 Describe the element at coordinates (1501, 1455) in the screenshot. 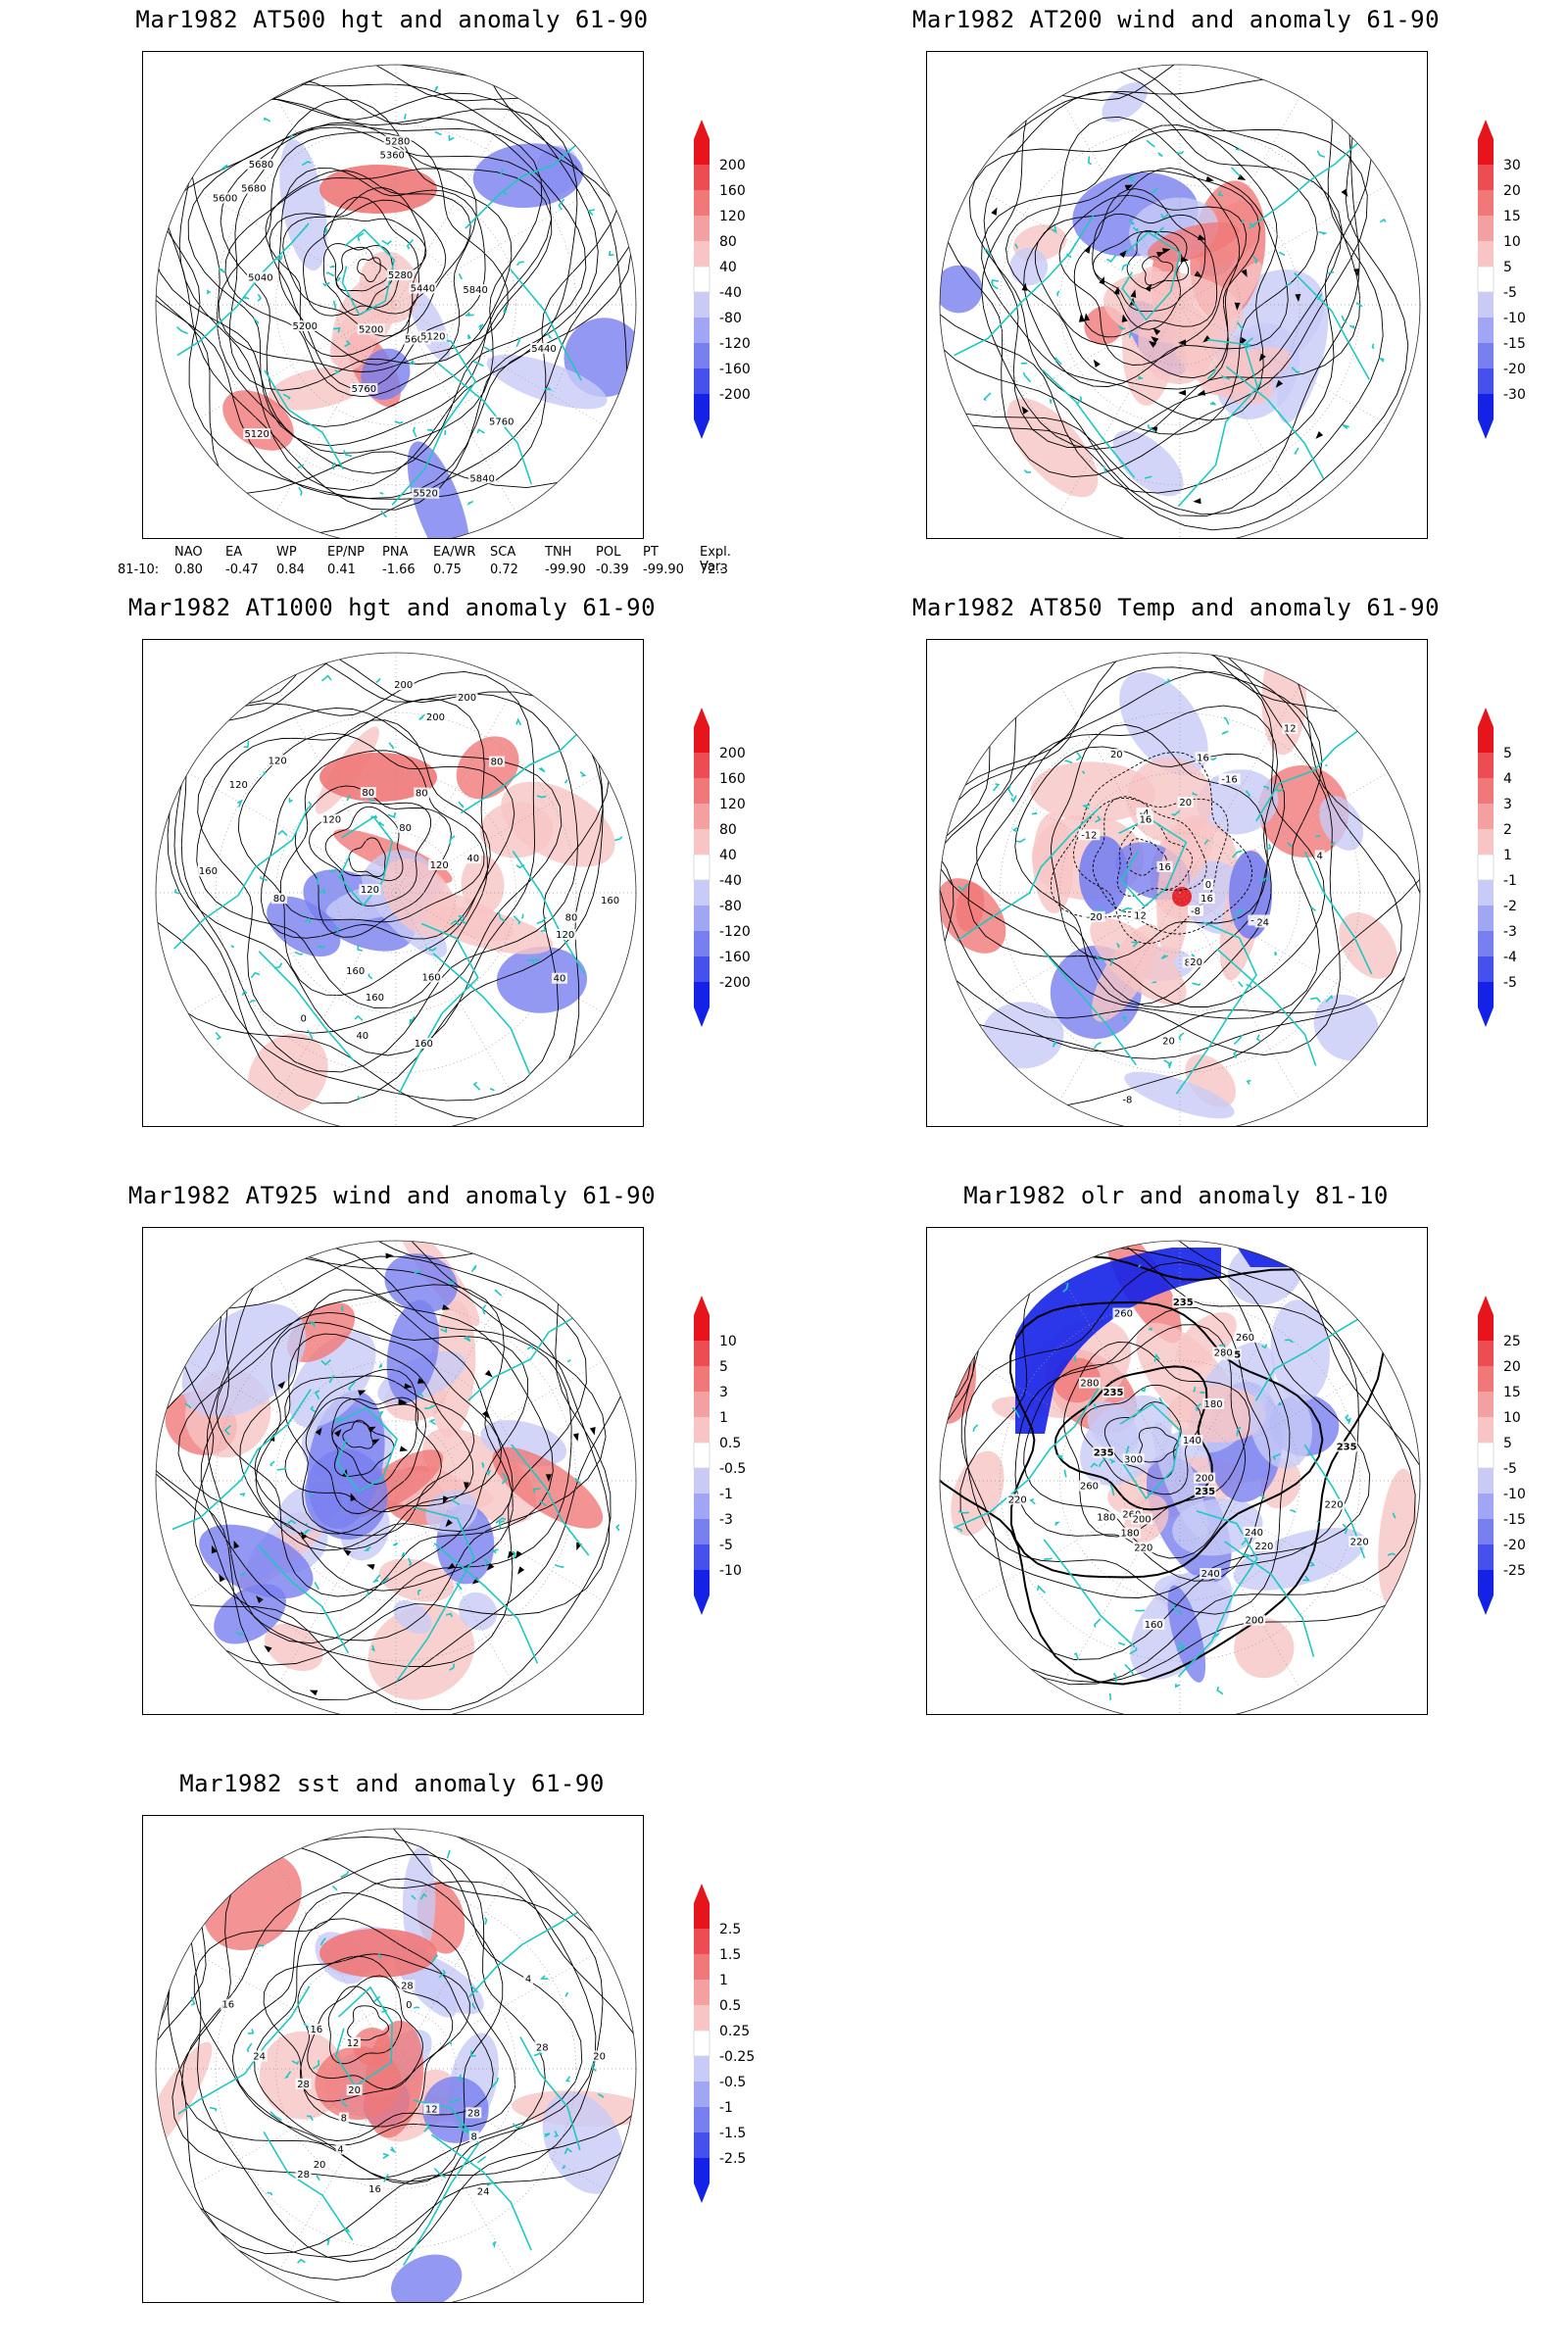

I see `colorbar-svg: 25 20 15 10 5 -5 -10 -15 -20 -25` at that location.